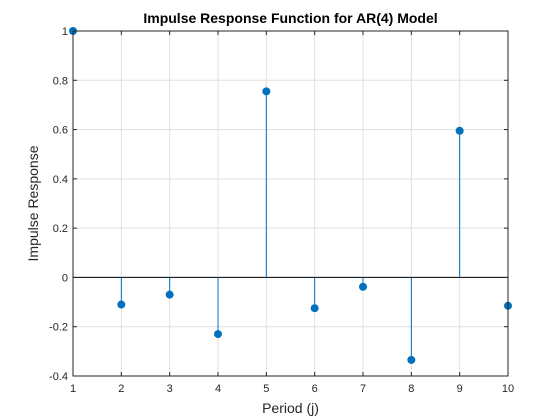 Image resolution: width=560 pixels, height=420 pixels. Describe the element at coordinates (121, 389) in the screenshot. I see `x-tick-label: 2` at that location.